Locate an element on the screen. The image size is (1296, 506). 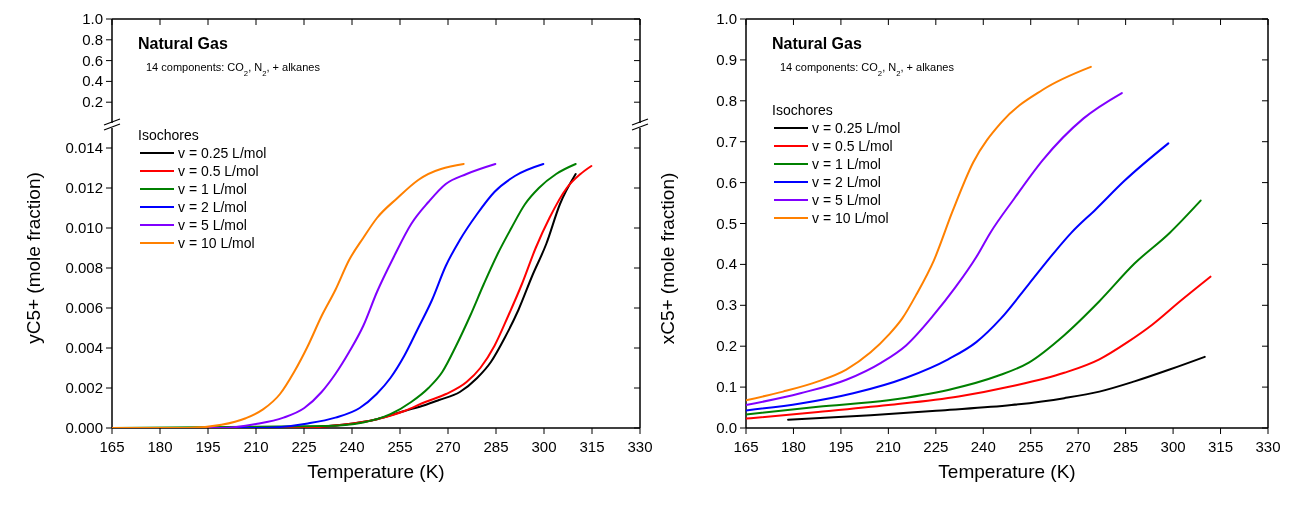
y-tick-label: 0.1 is located at coordinates (726, 387).